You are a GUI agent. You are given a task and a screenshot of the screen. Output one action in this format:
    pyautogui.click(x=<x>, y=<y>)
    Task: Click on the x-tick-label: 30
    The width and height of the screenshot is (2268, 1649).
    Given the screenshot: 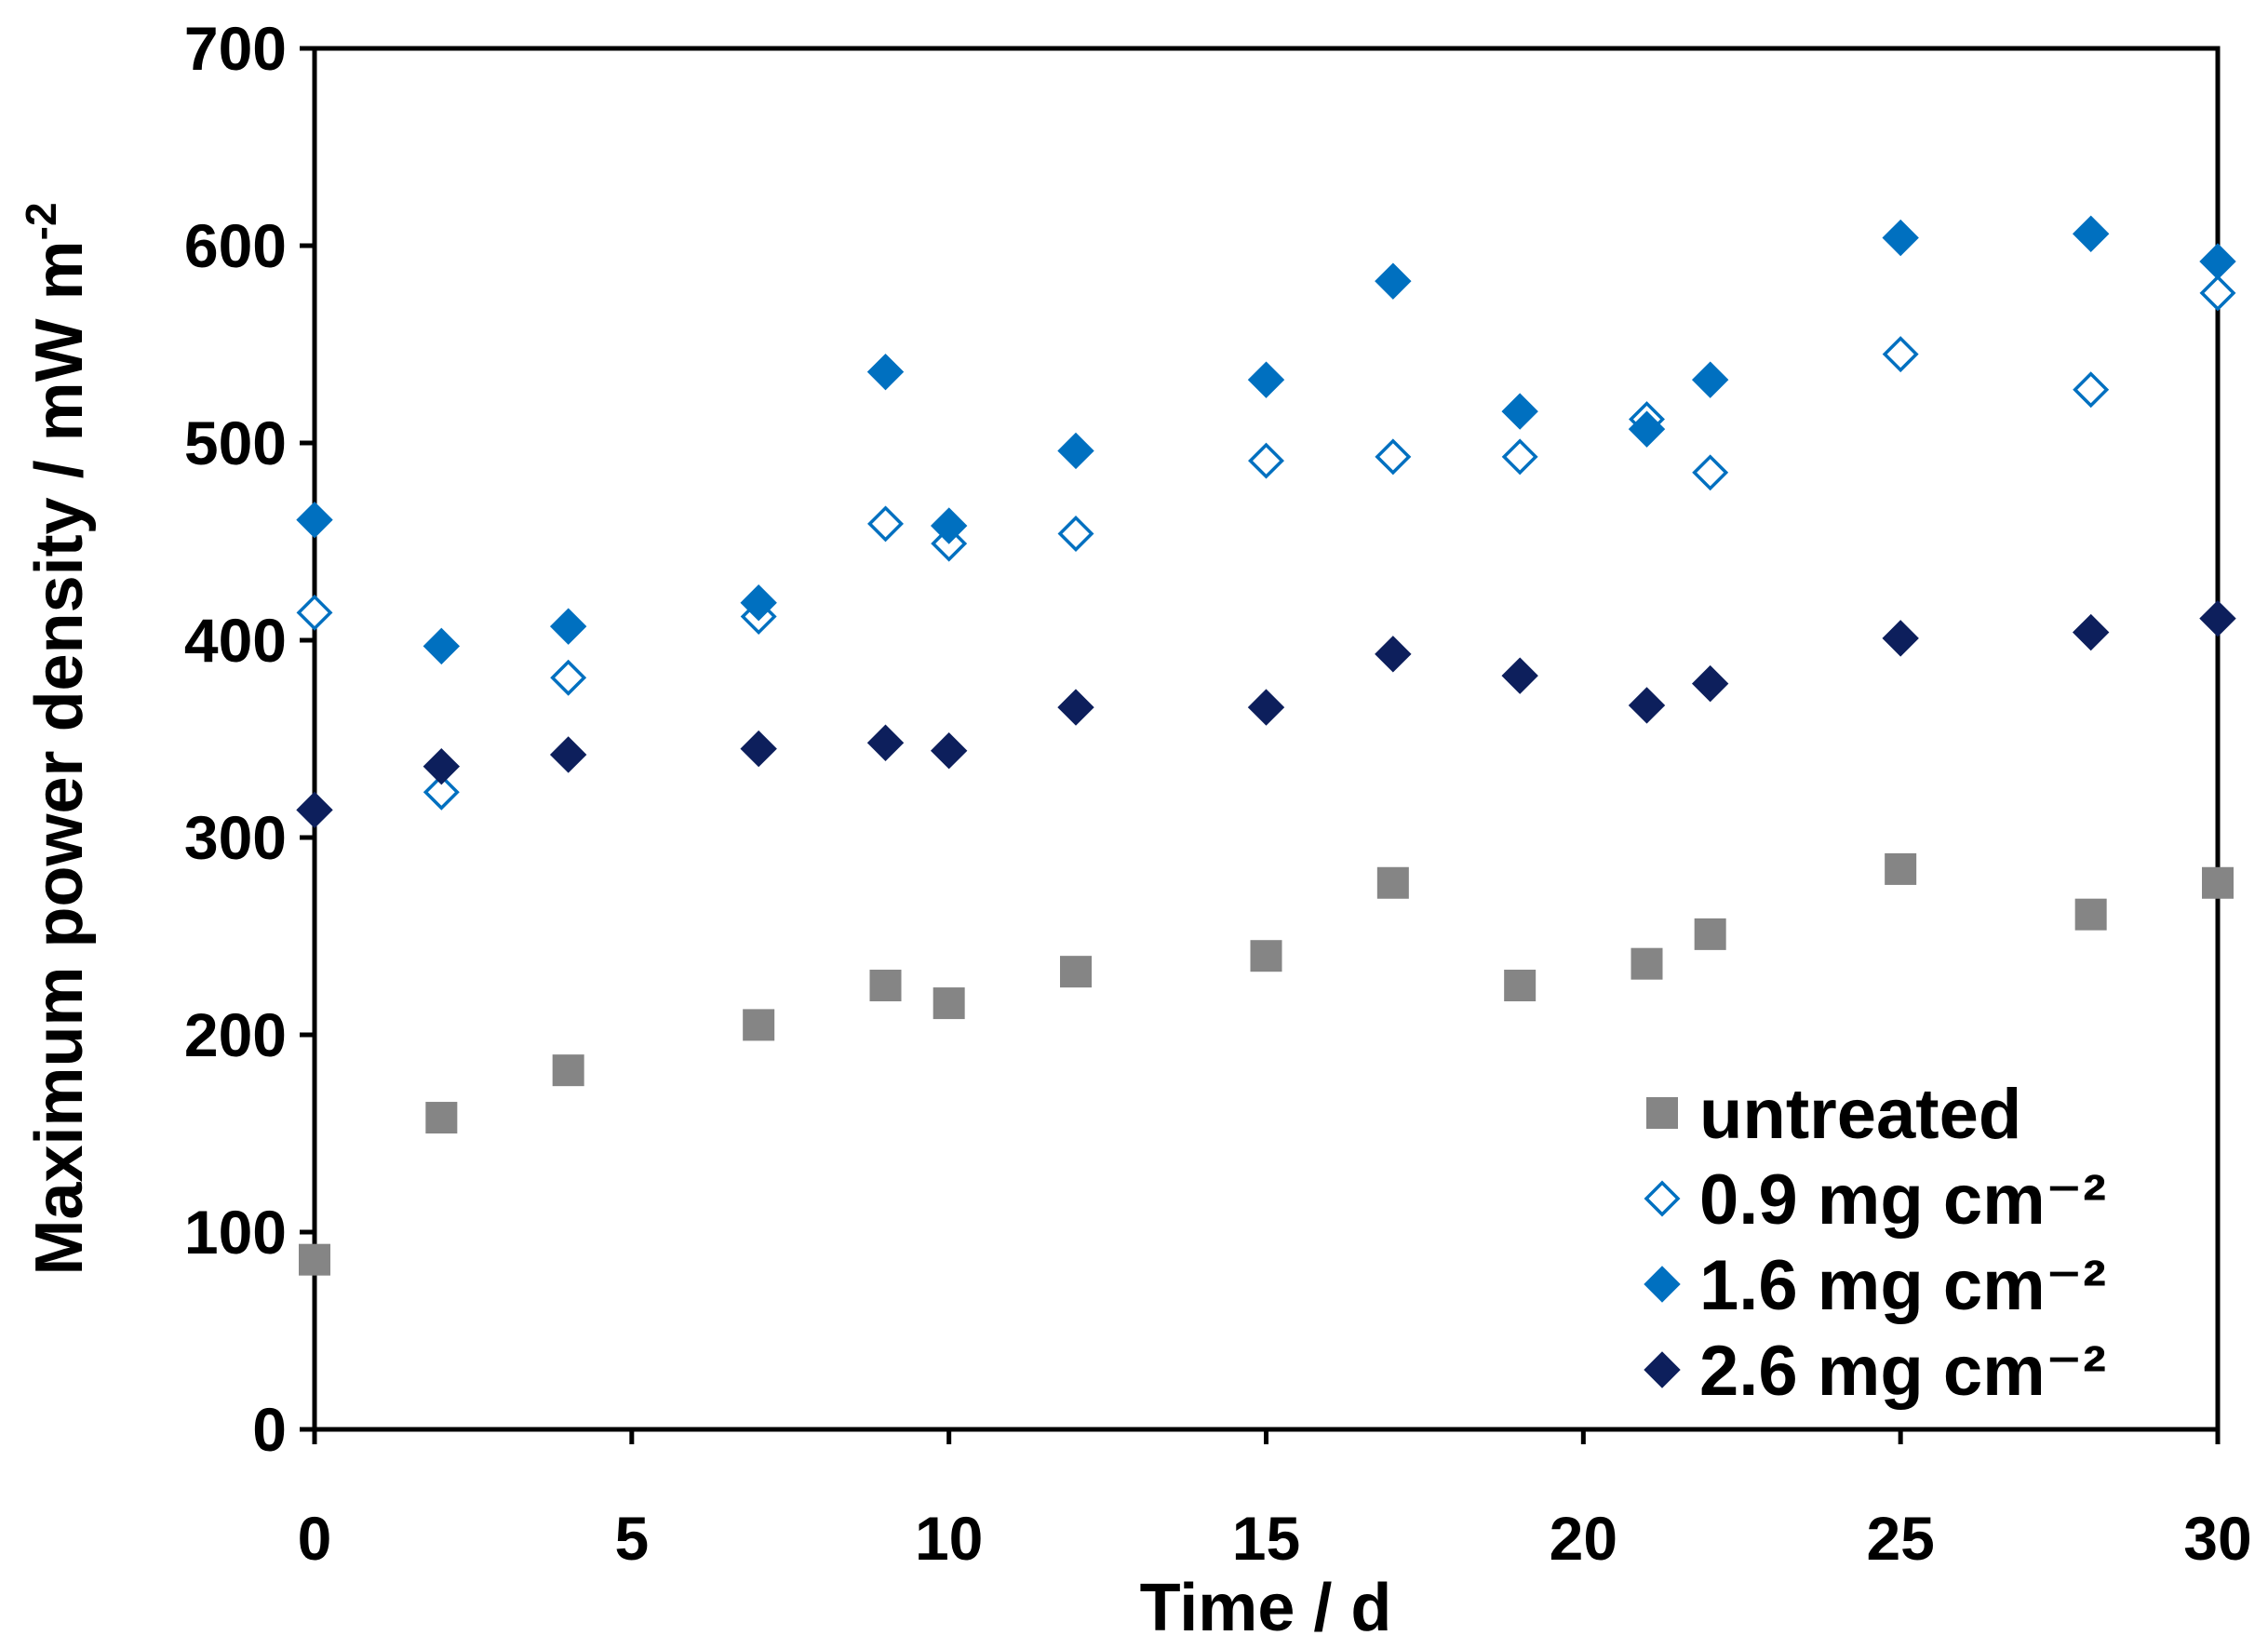 What is the action you would take?
    pyautogui.click(x=2217, y=1538)
    